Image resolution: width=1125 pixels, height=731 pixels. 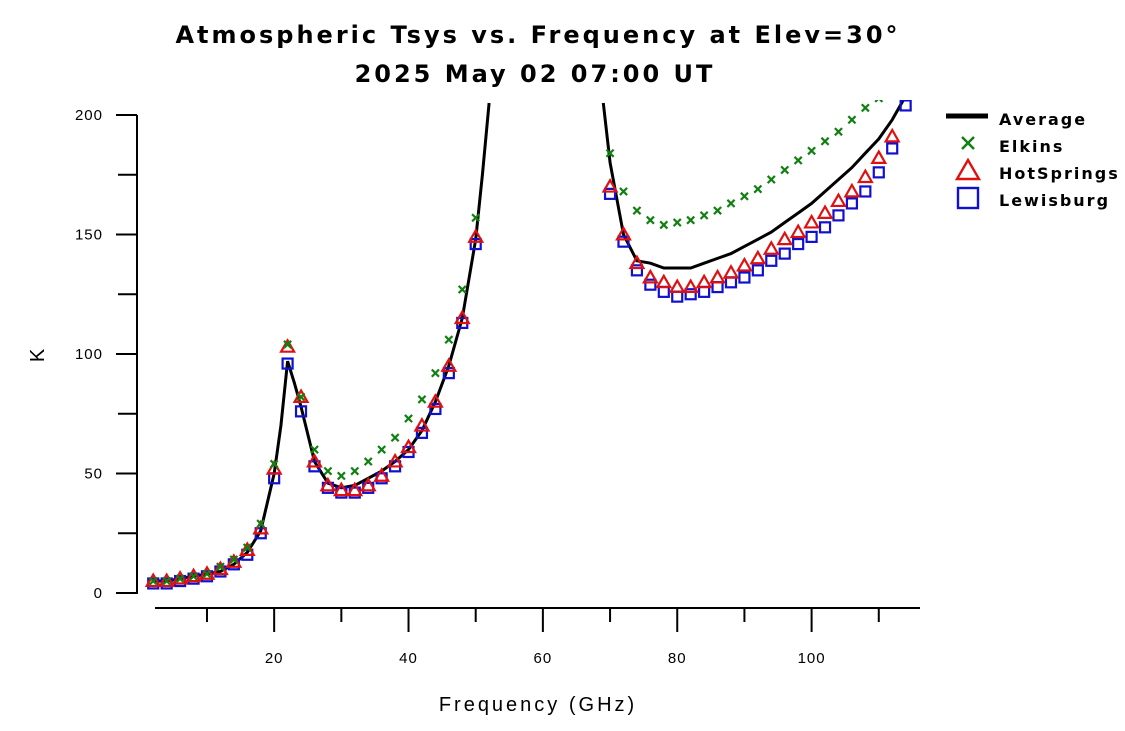 What do you see at coordinates (89, 354) in the screenshot?
I see `y-tick-label: 100` at bounding box center [89, 354].